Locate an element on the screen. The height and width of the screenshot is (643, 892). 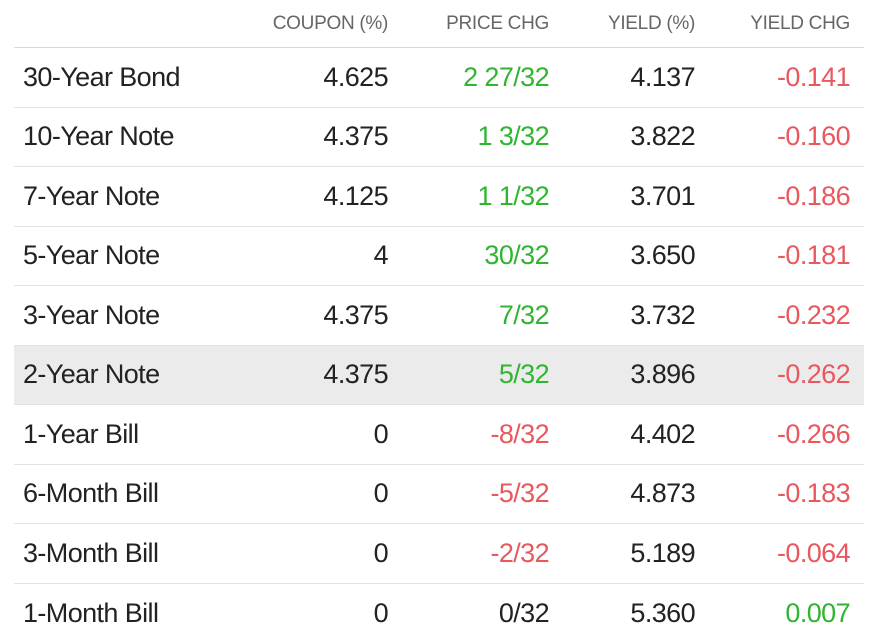
yield-value: 3.701 is located at coordinates (662, 195).